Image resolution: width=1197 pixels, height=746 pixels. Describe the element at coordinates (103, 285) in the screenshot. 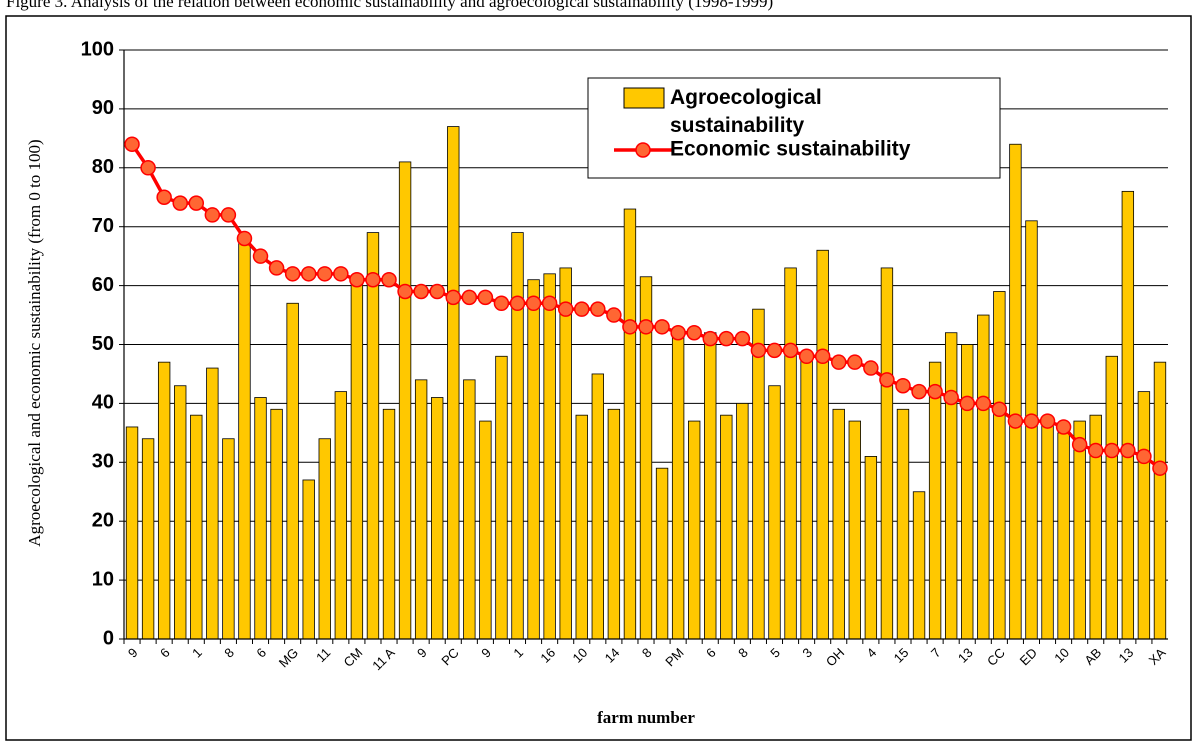

I see `y-tick-label: 60` at that location.